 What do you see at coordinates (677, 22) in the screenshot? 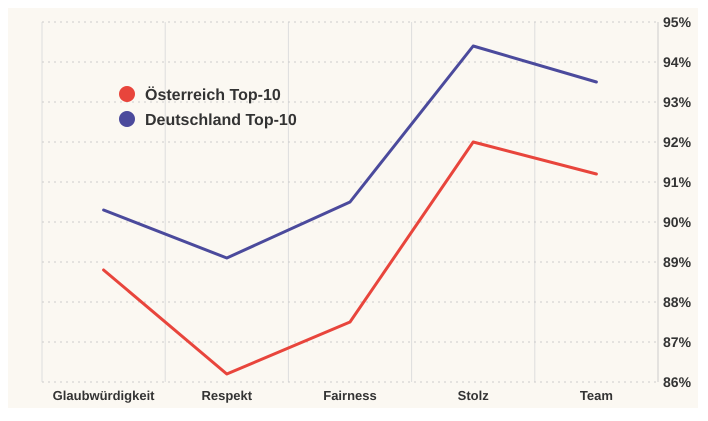
I see `y-tick-label: 95%` at bounding box center [677, 22].